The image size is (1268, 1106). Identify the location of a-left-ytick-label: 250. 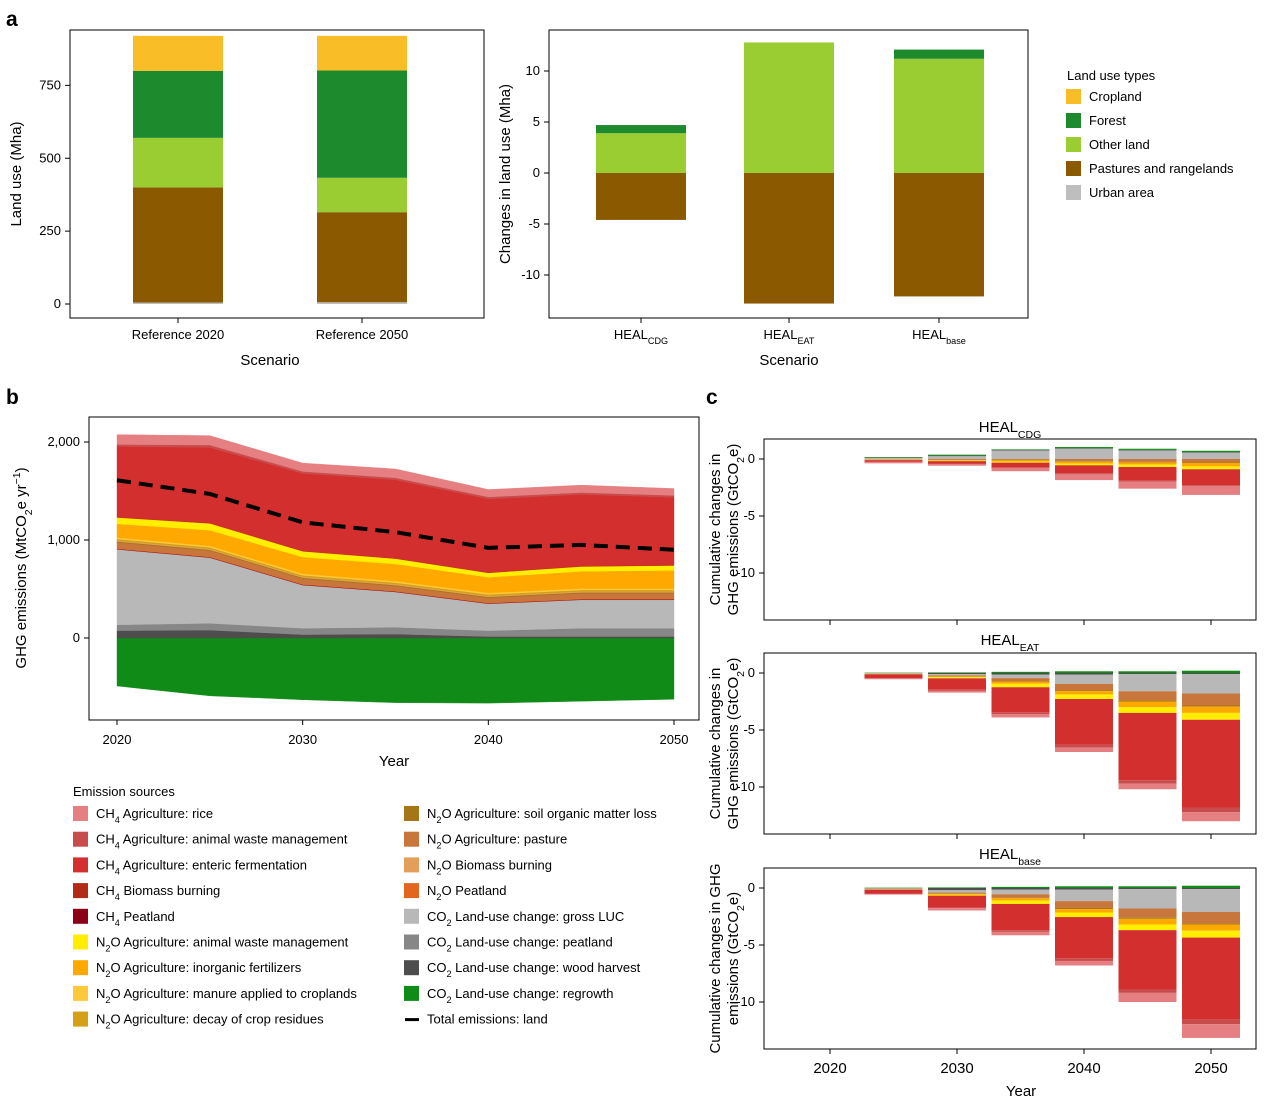
(50, 230).